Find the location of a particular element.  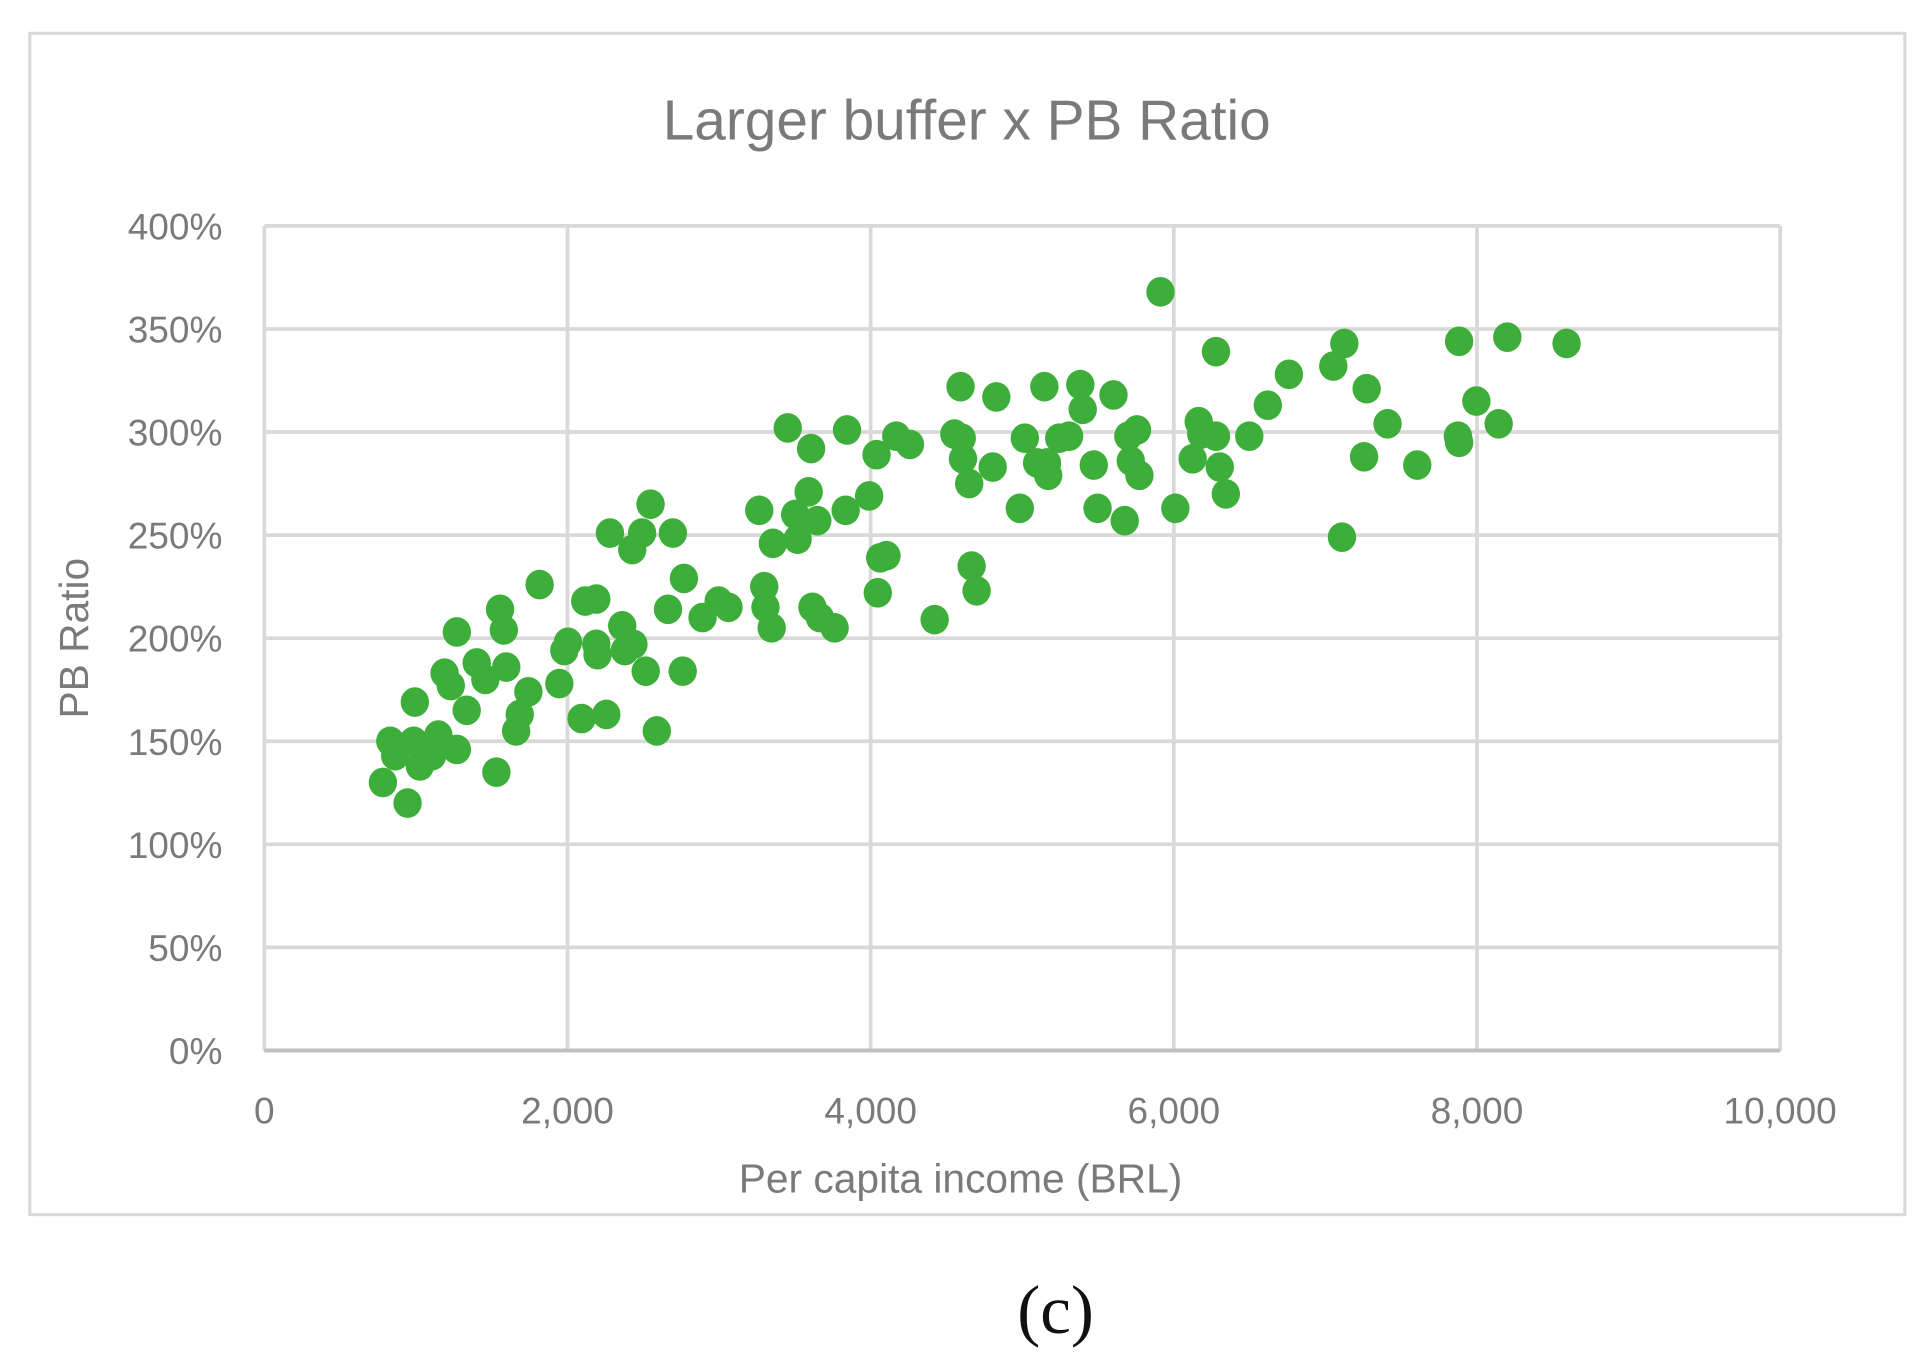

y-tick-label: 150% is located at coordinates (175, 742).